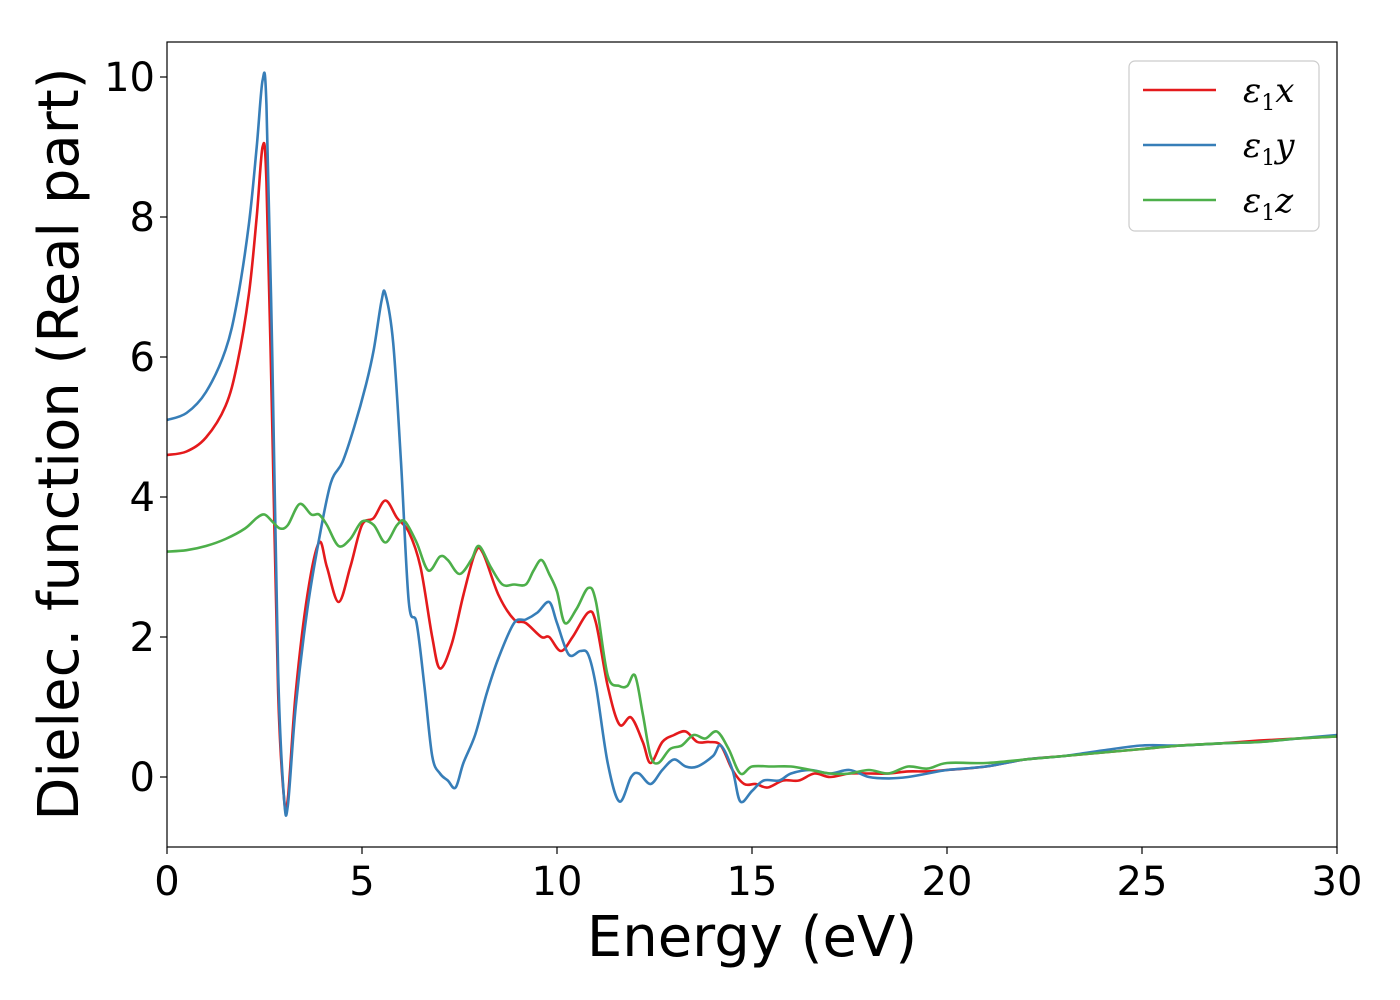  I want to click on y-axis-title: Dielec. function (Real part), so click(59, 443).